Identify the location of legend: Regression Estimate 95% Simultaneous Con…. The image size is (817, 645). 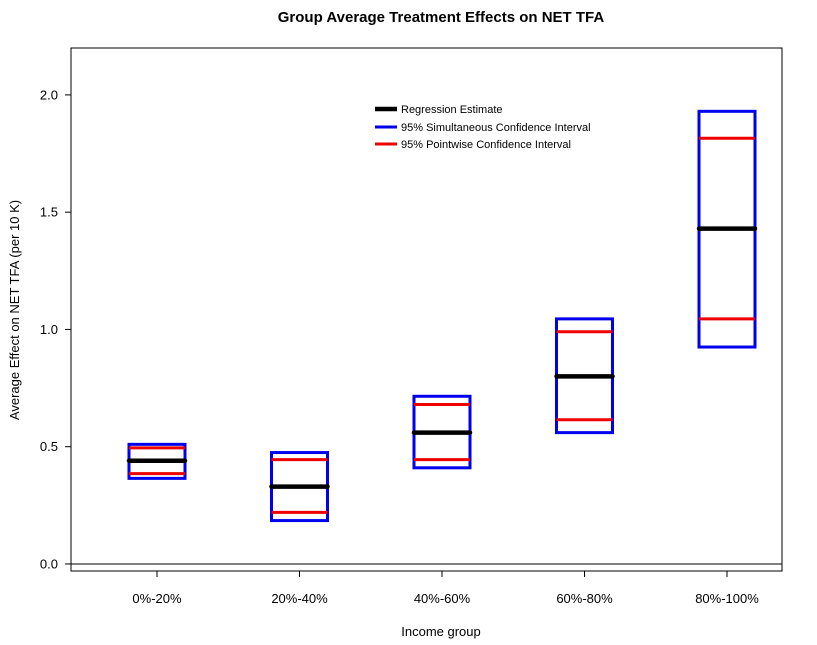
(483, 127).